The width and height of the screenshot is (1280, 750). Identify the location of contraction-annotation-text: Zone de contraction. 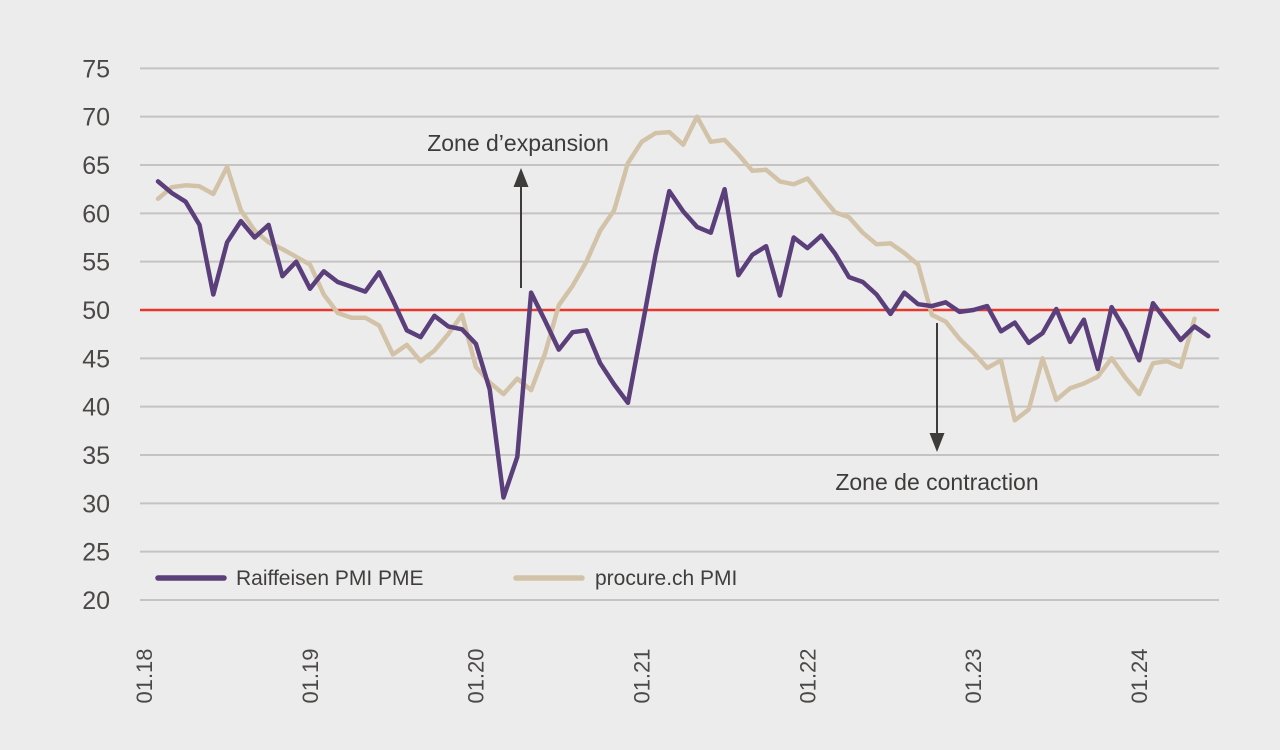
(936, 482).